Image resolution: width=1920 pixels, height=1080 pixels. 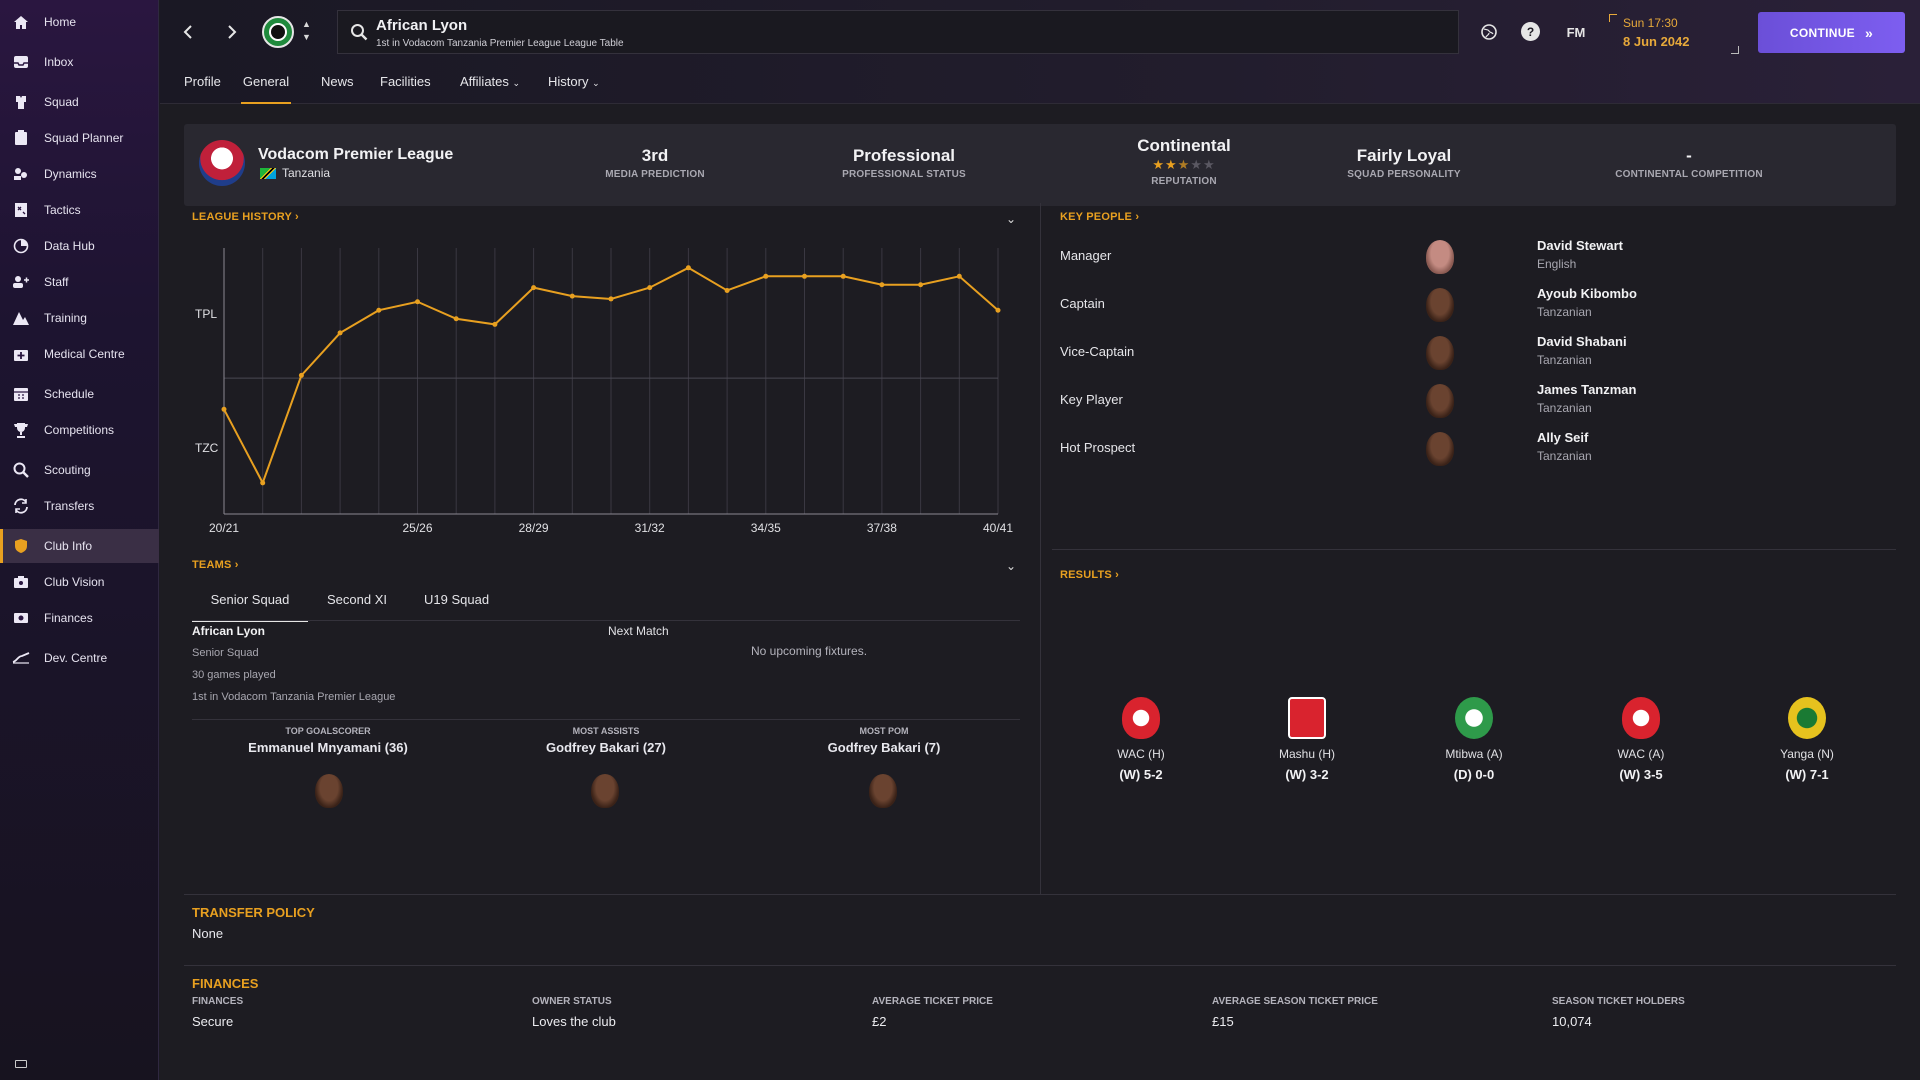 I want to click on teams-header: TEAMS ›, so click(x=215, y=565).